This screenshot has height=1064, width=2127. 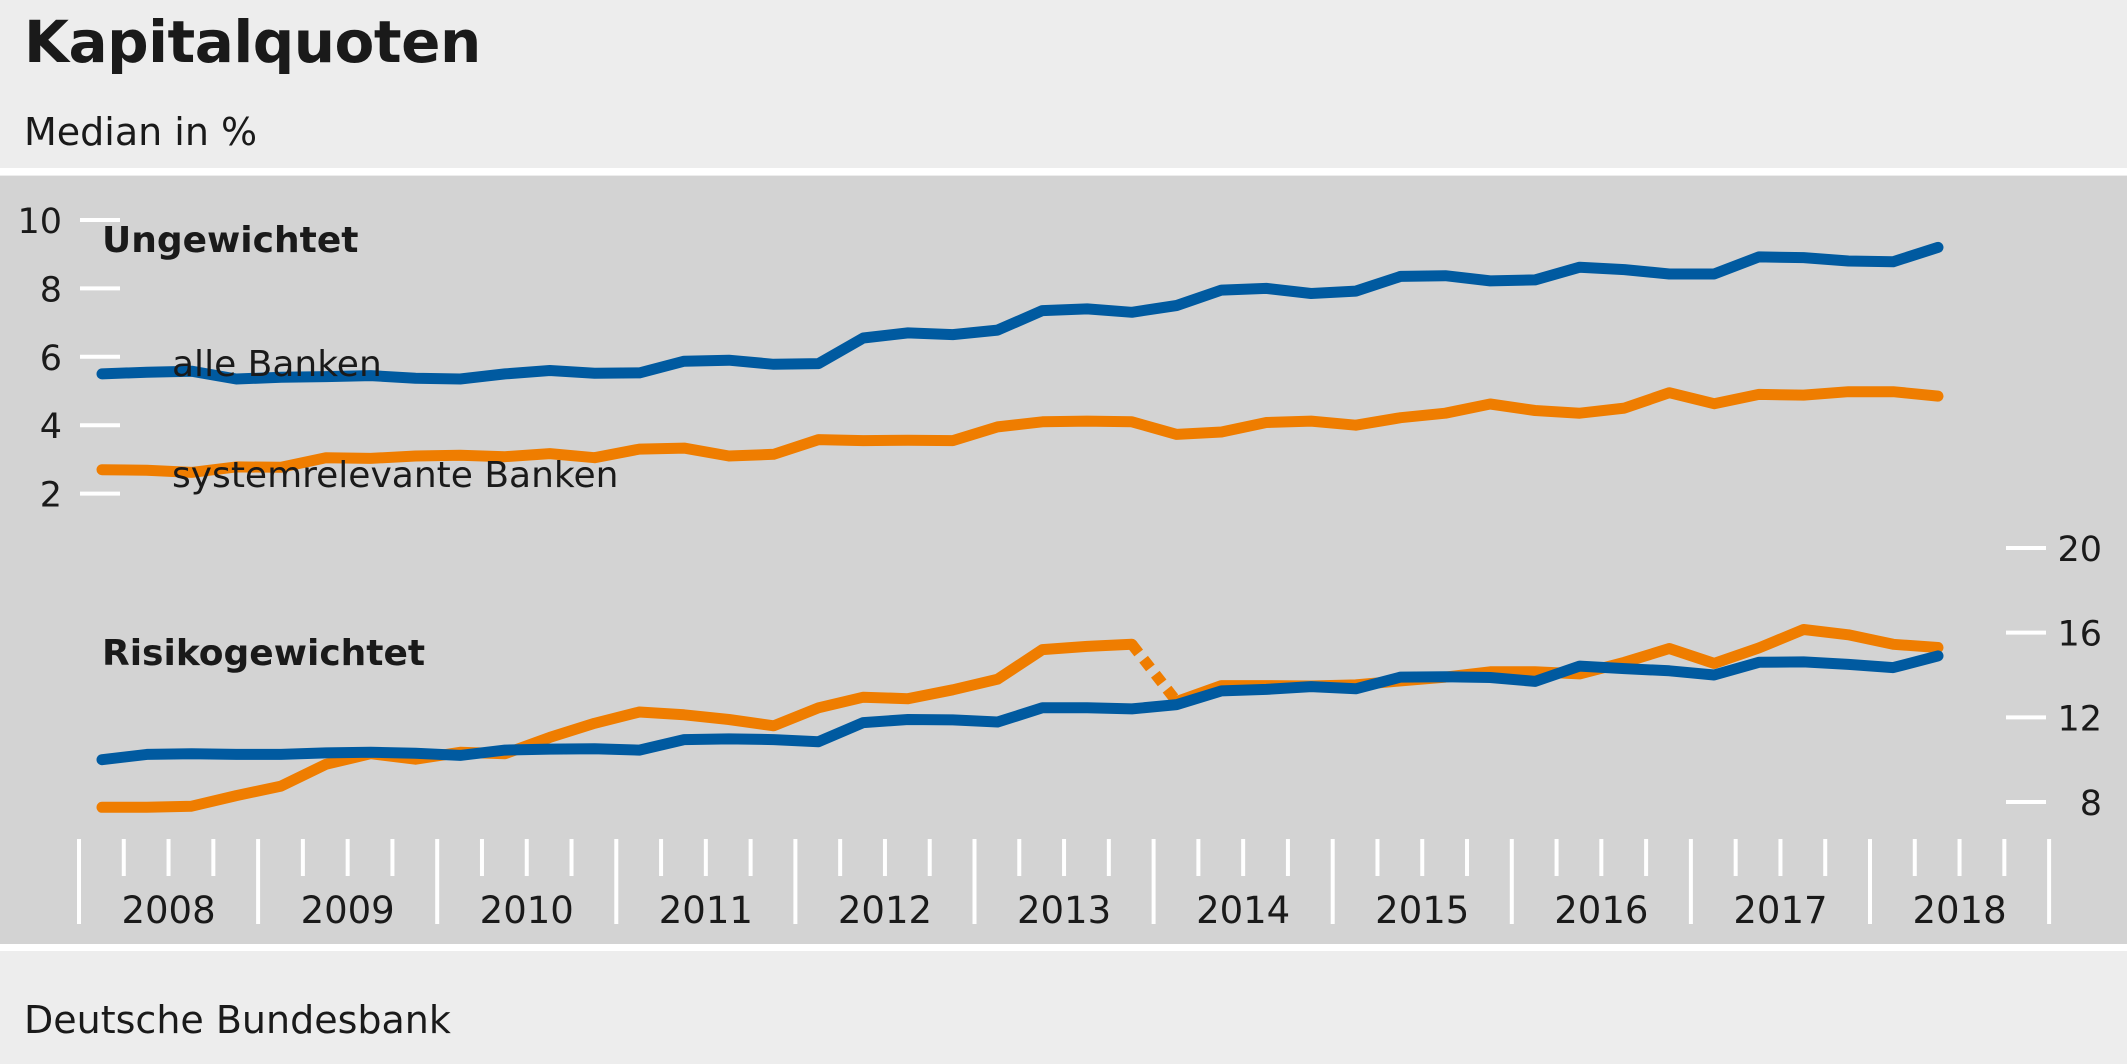 I want to click on x-tick-label: 2009, so click(x=348, y=910).